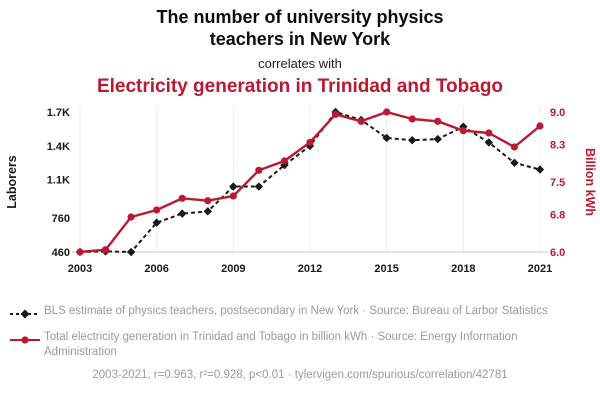 This screenshot has height=414, width=600. Describe the element at coordinates (156, 269) in the screenshot. I see `svg-text: 2006` at that location.